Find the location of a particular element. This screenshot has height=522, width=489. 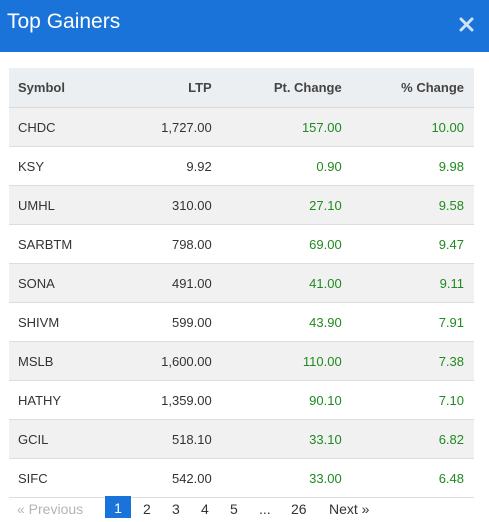

column-header-ltp: LTP is located at coordinates (164, 88).